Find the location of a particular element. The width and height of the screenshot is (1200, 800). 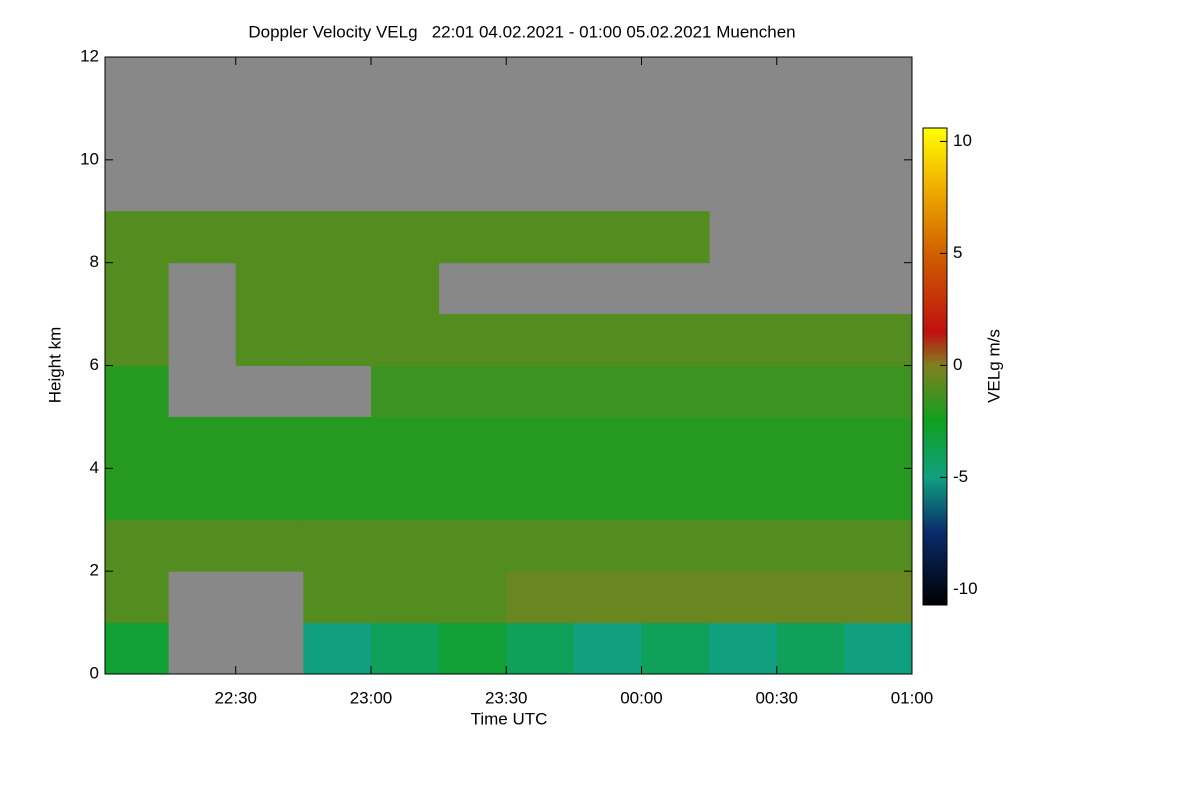

colorbar-tick-label: -5 is located at coordinates (960, 476).